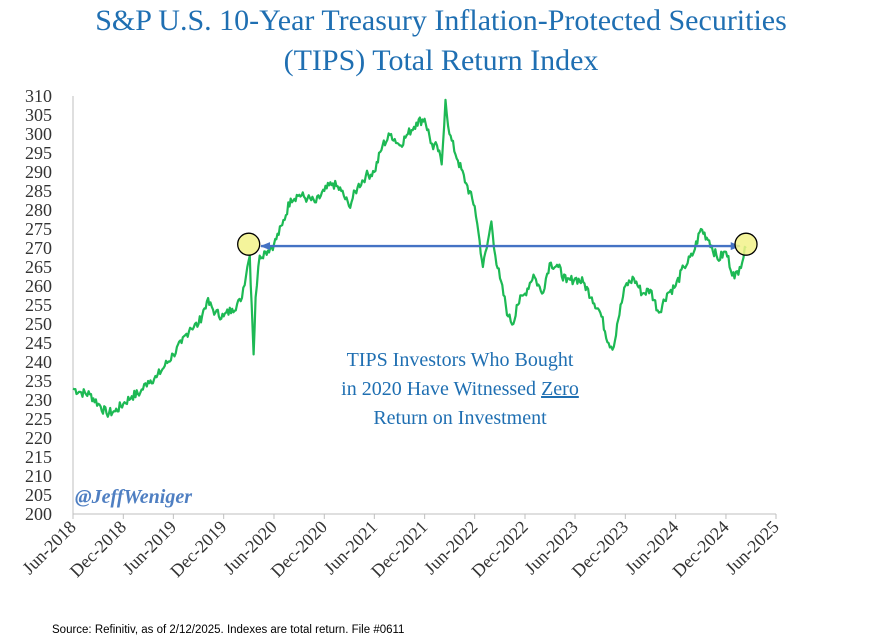 This screenshot has width=882, height=644. What do you see at coordinates (497, 244) in the screenshot?
I see `marker-layer` at bounding box center [497, 244].